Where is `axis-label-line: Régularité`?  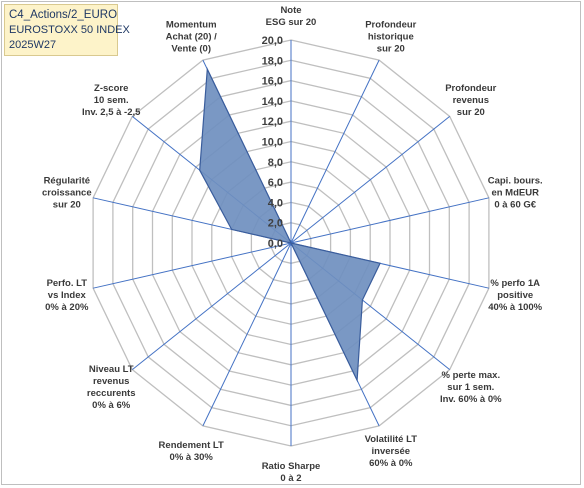
axis-label-line: Régularité is located at coordinates (67, 180).